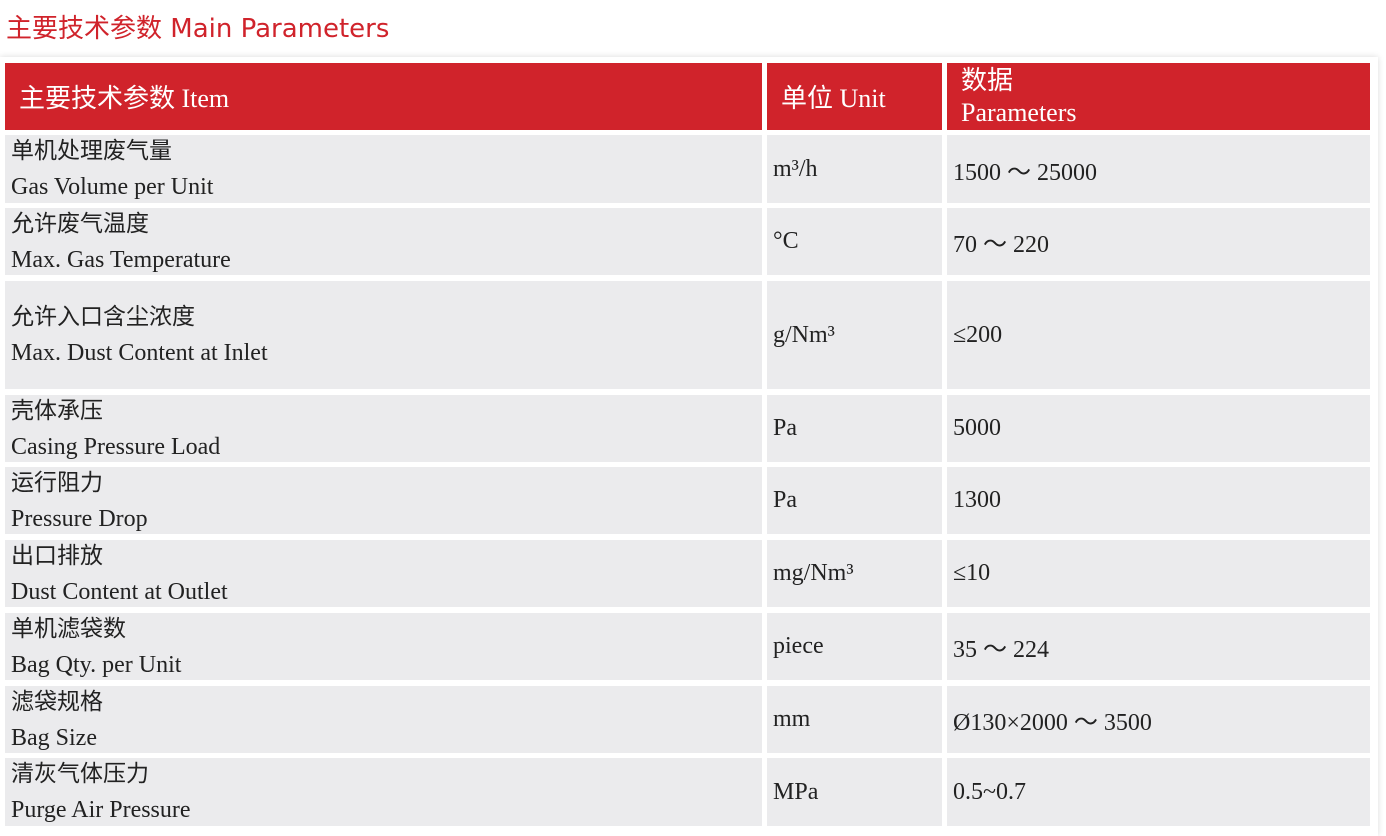 The image size is (1386, 836). I want to click on table-row-item: 允许废气温度 Max. Gas Temperature, so click(383, 241).